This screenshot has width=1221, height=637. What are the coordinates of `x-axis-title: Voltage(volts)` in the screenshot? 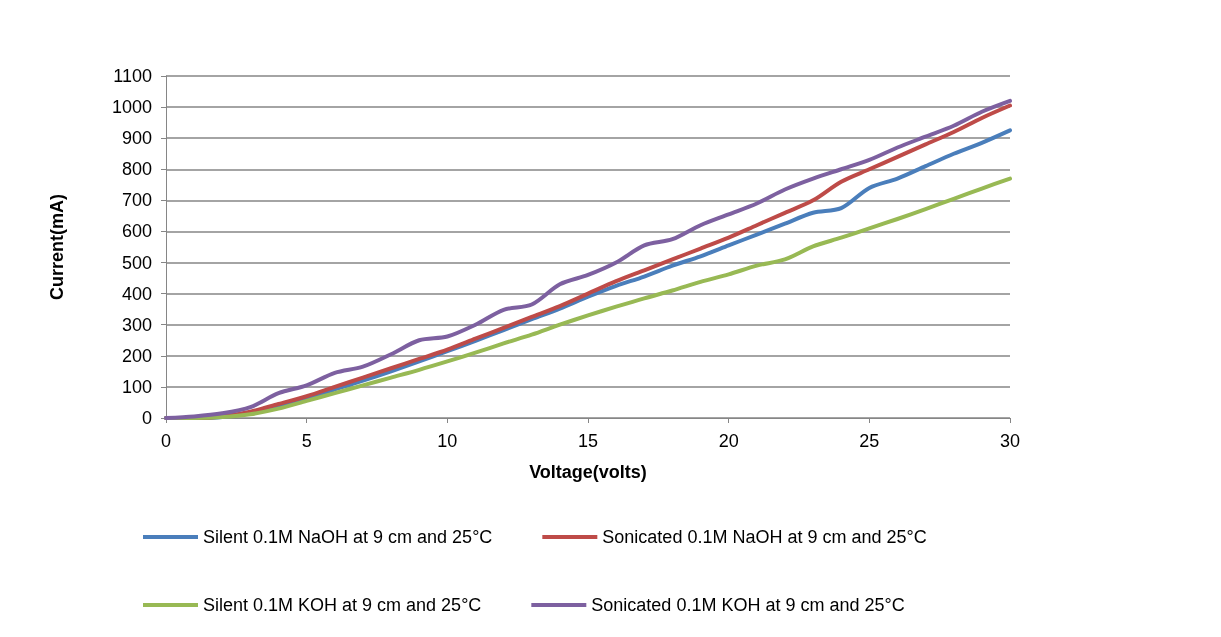 It's located at (588, 472).